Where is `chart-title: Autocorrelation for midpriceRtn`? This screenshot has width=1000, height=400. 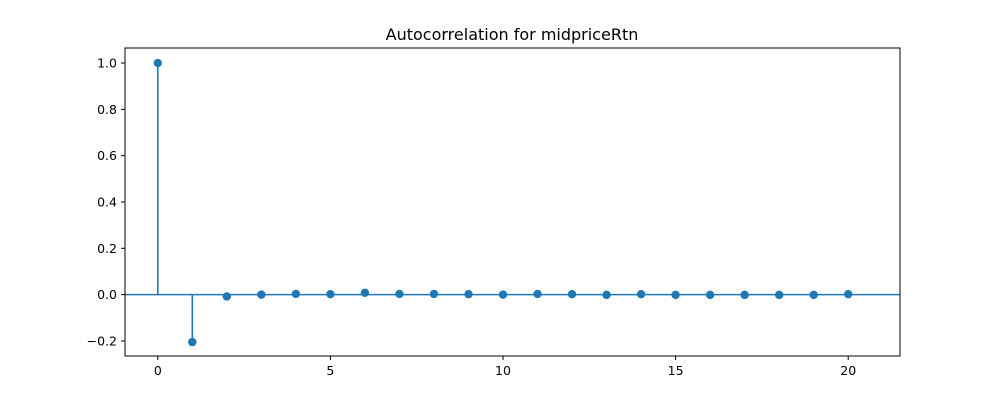 chart-title: Autocorrelation for midpriceRtn is located at coordinates (512, 34).